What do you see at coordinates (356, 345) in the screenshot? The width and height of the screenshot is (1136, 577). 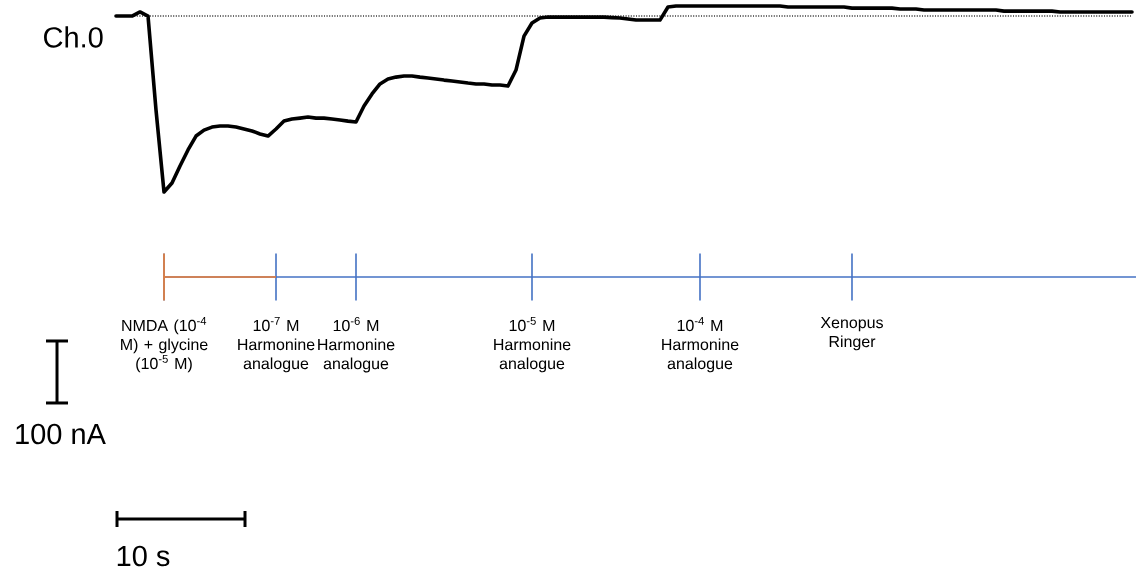 I see `x-tick-label: 10$^{-6}$ M Harmonine analogue` at bounding box center [356, 345].